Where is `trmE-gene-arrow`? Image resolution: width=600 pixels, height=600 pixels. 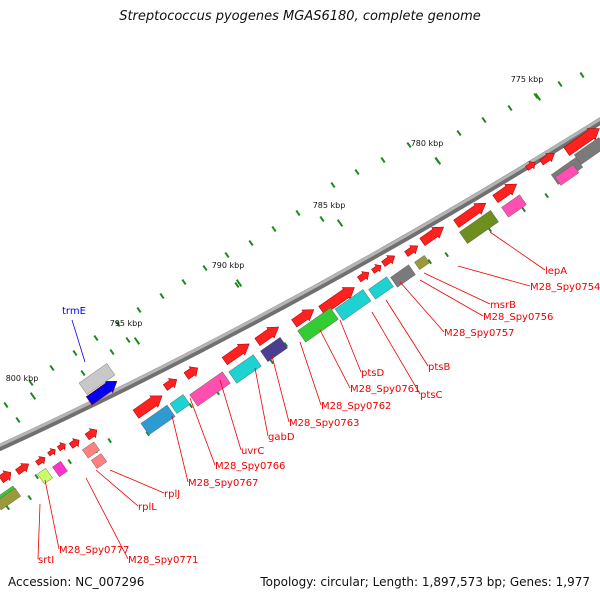
trmE-gene-arrow is located at coordinates (101, 393).